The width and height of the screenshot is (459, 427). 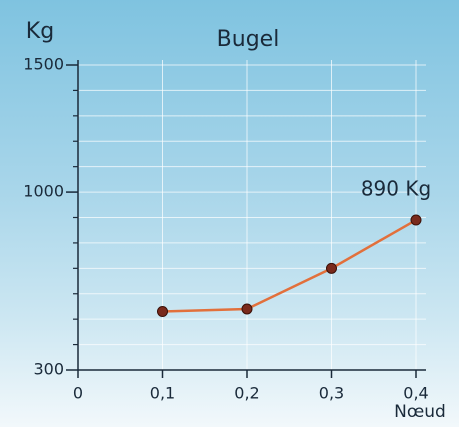 What do you see at coordinates (415, 393) in the screenshot?
I see `x-tick-label: 0,4` at bounding box center [415, 393].